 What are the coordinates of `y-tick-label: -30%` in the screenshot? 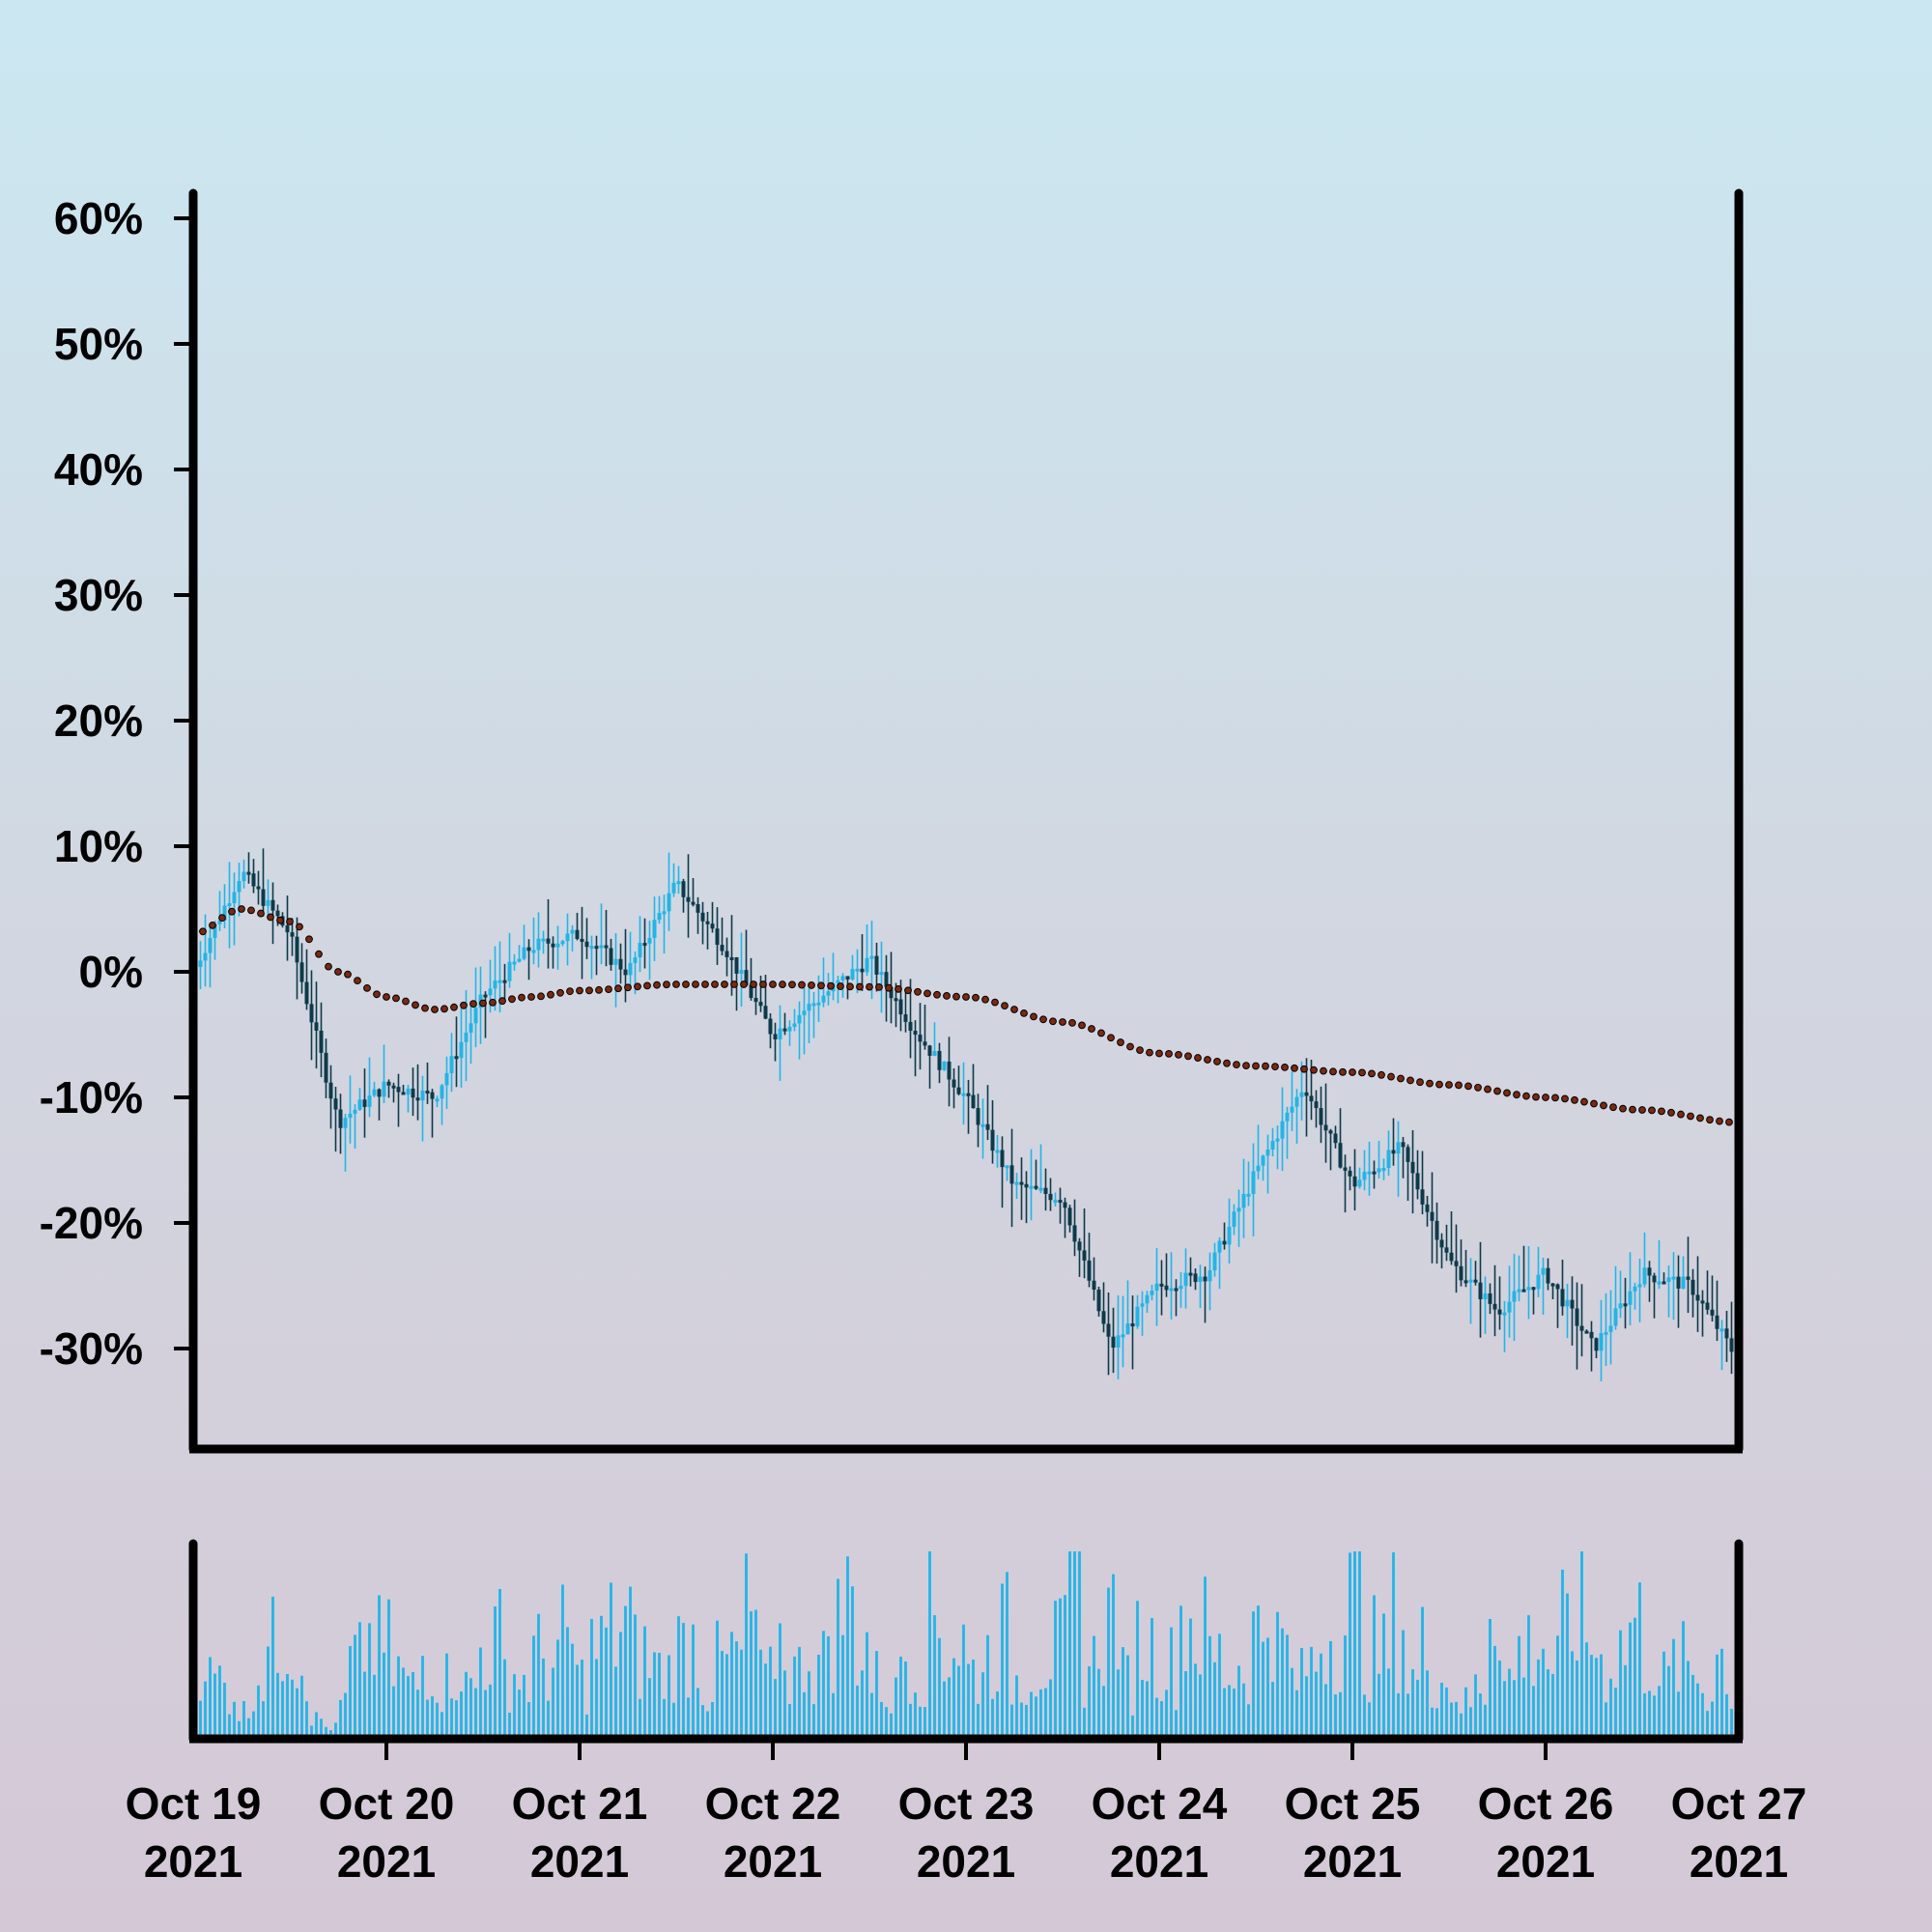 It's located at (91, 1348).